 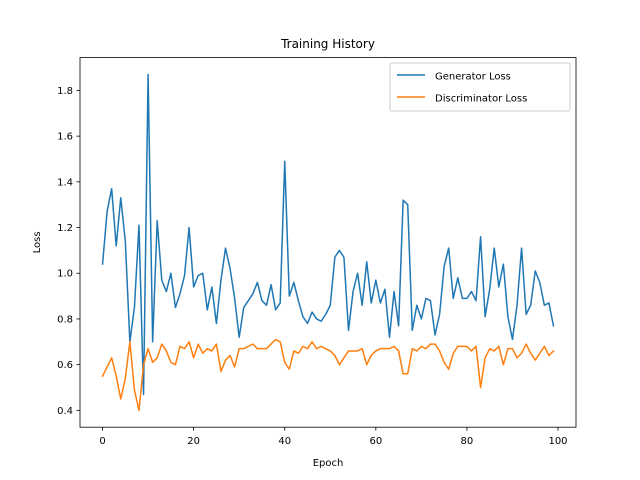 I want to click on y-tick-label: 1.6, so click(x=65, y=137).